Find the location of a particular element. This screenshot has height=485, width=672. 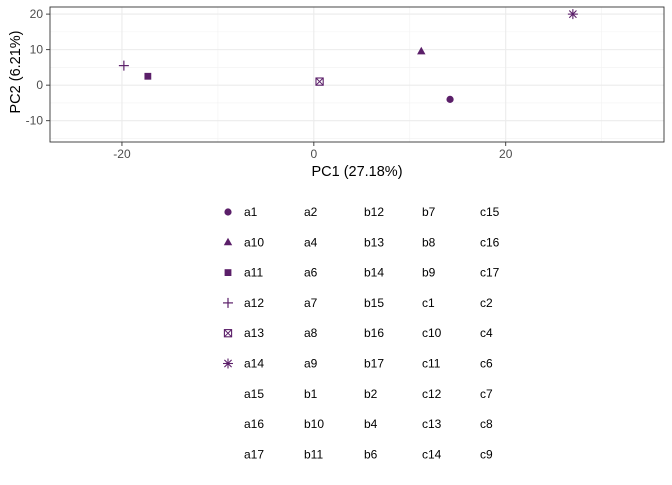

legend-label-a1: a1 is located at coordinates (251, 212).